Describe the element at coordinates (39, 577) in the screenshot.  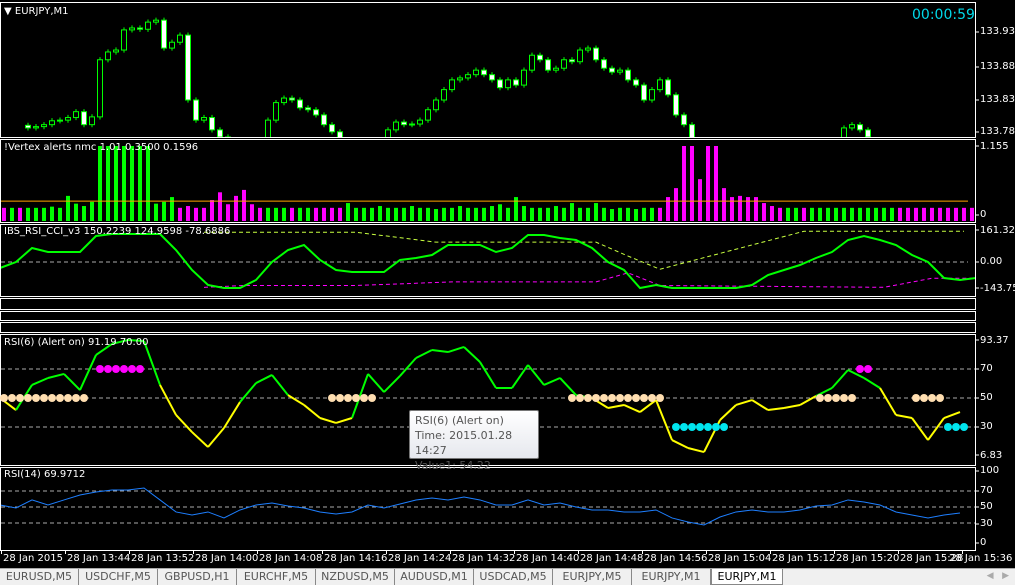
I see `chart-tab: EURUSD,M5` at that location.